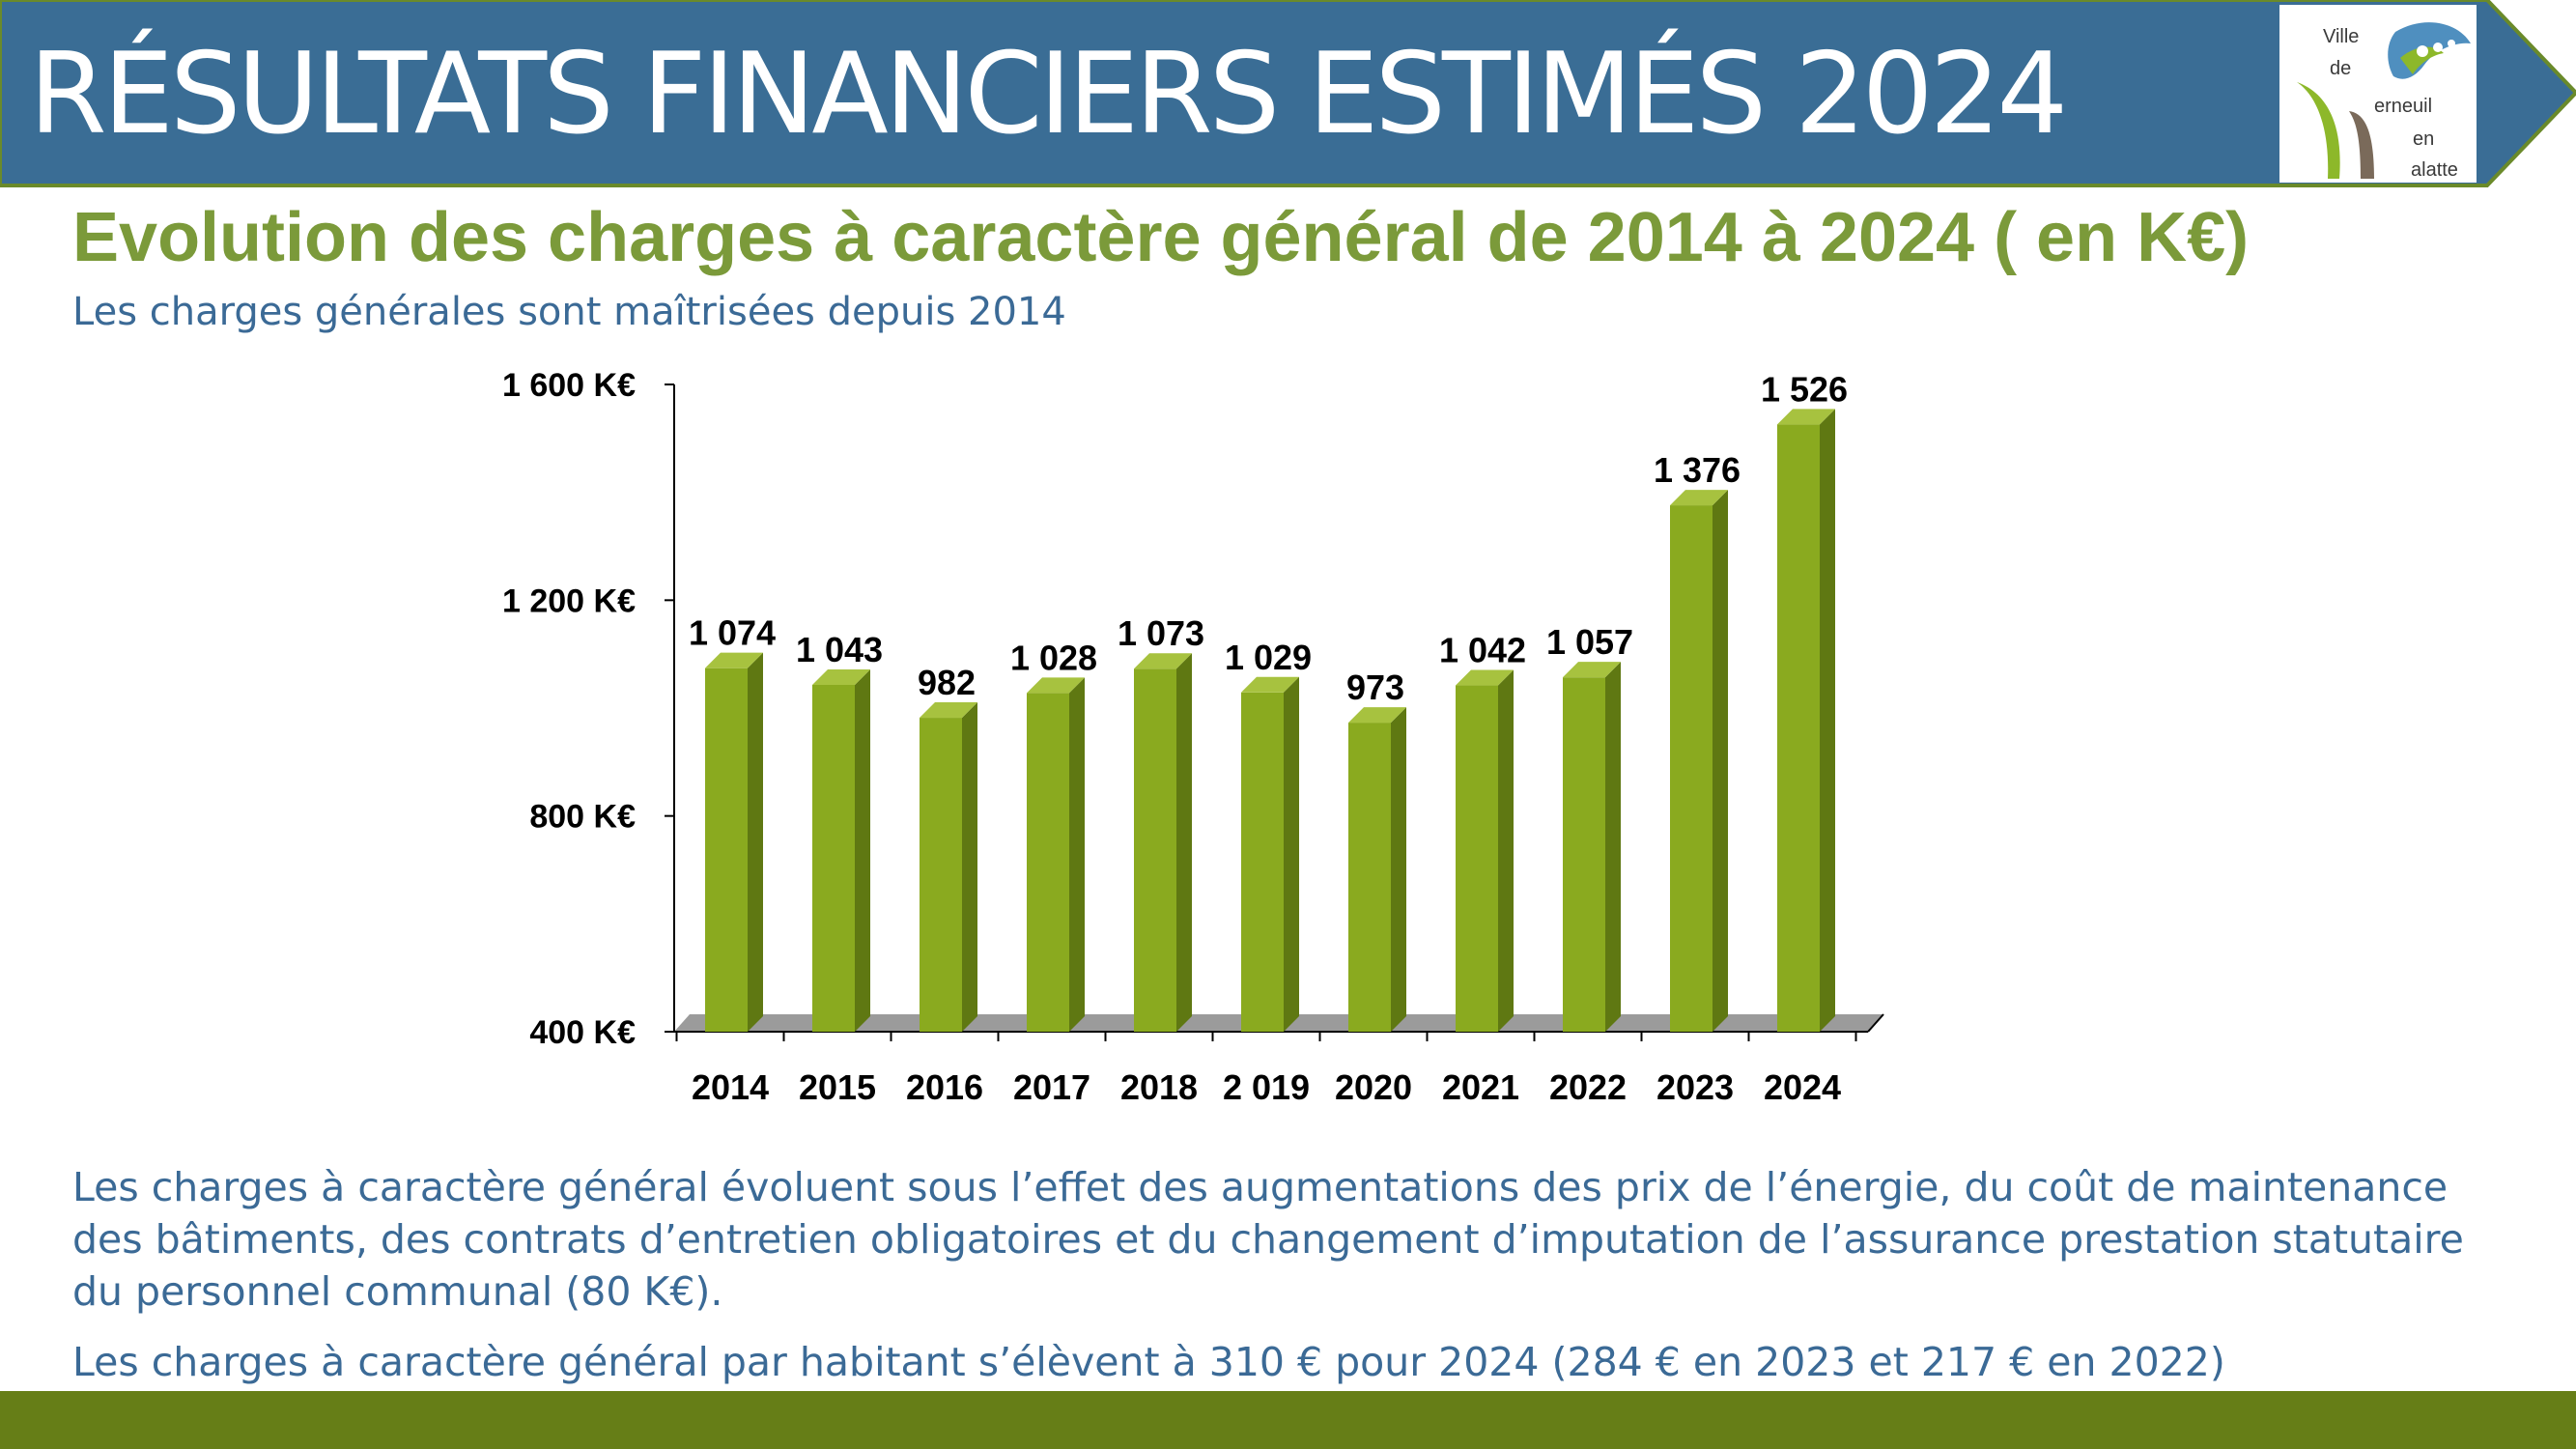  I want to click on x-tick-label: 2018, so click(1159, 1087).